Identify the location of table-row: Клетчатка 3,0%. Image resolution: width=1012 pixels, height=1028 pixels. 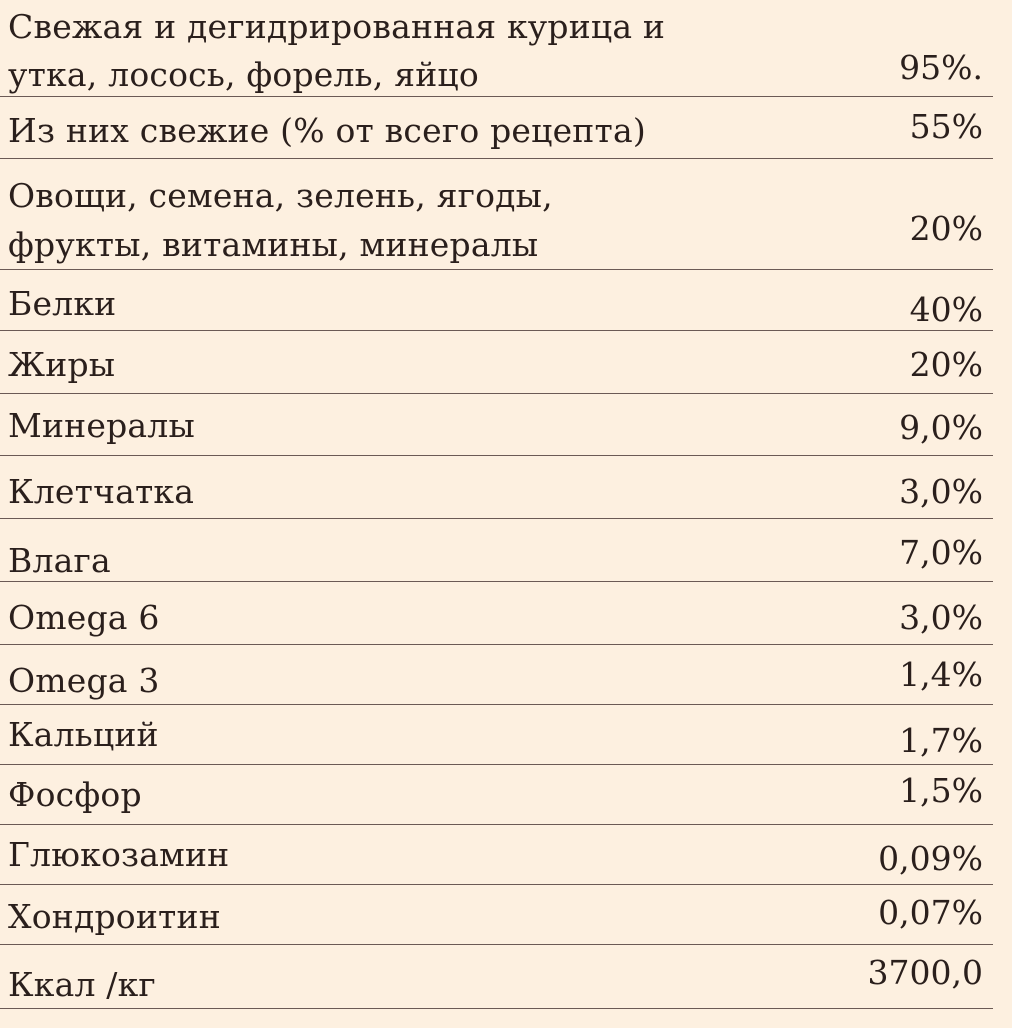
(496, 487).